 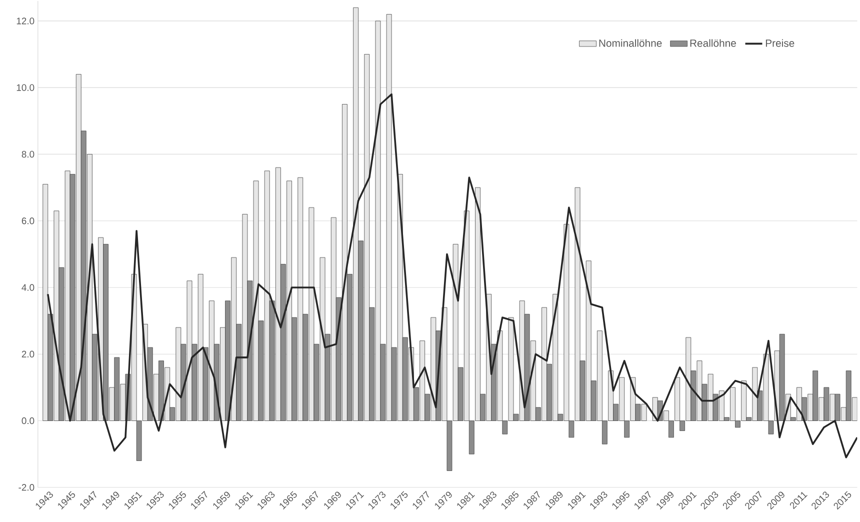 What do you see at coordinates (25, 87) in the screenshot?
I see `y-tick-label: 10.0` at bounding box center [25, 87].